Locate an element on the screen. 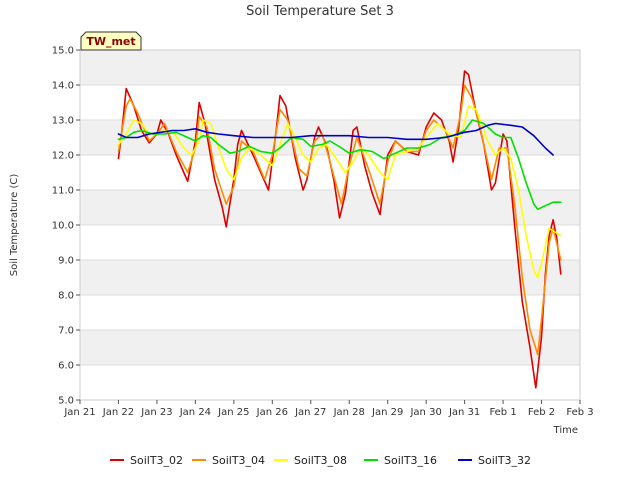 The image size is (640, 480). x-axis-label: Time is located at coordinates (565, 430).